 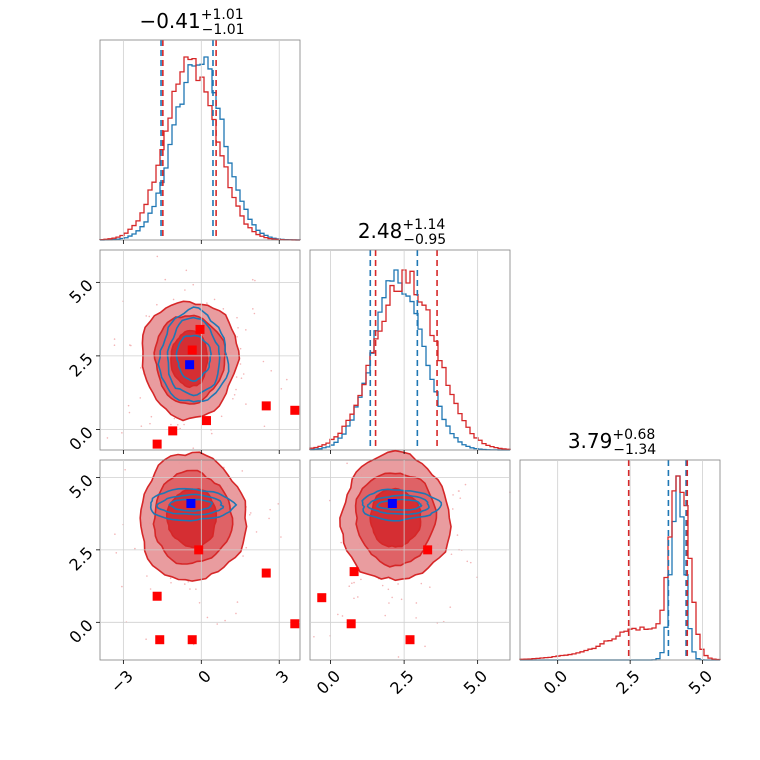 What do you see at coordinates (282, 676) in the screenshot?
I see `x-tick-label: 3` at bounding box center [282, 676].